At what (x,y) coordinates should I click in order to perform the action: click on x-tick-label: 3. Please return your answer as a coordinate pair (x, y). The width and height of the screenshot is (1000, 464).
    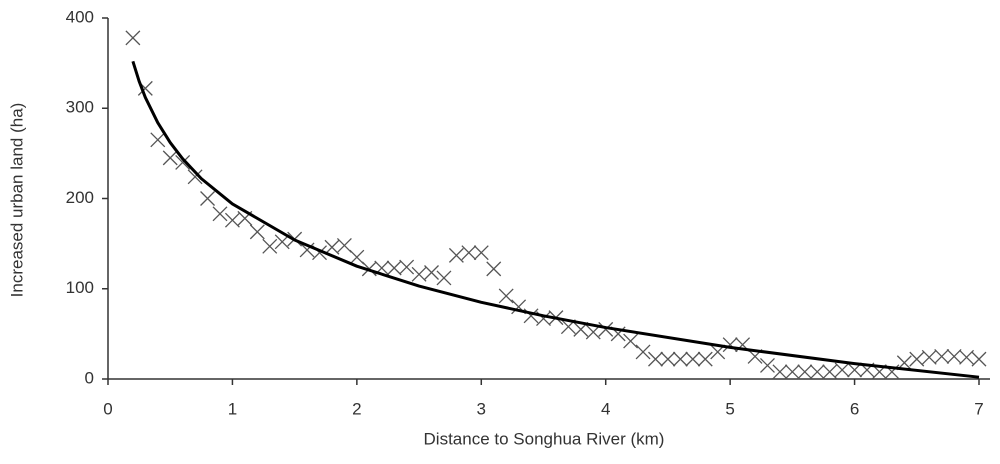
    Looking at the image, I should click on (481, 408).